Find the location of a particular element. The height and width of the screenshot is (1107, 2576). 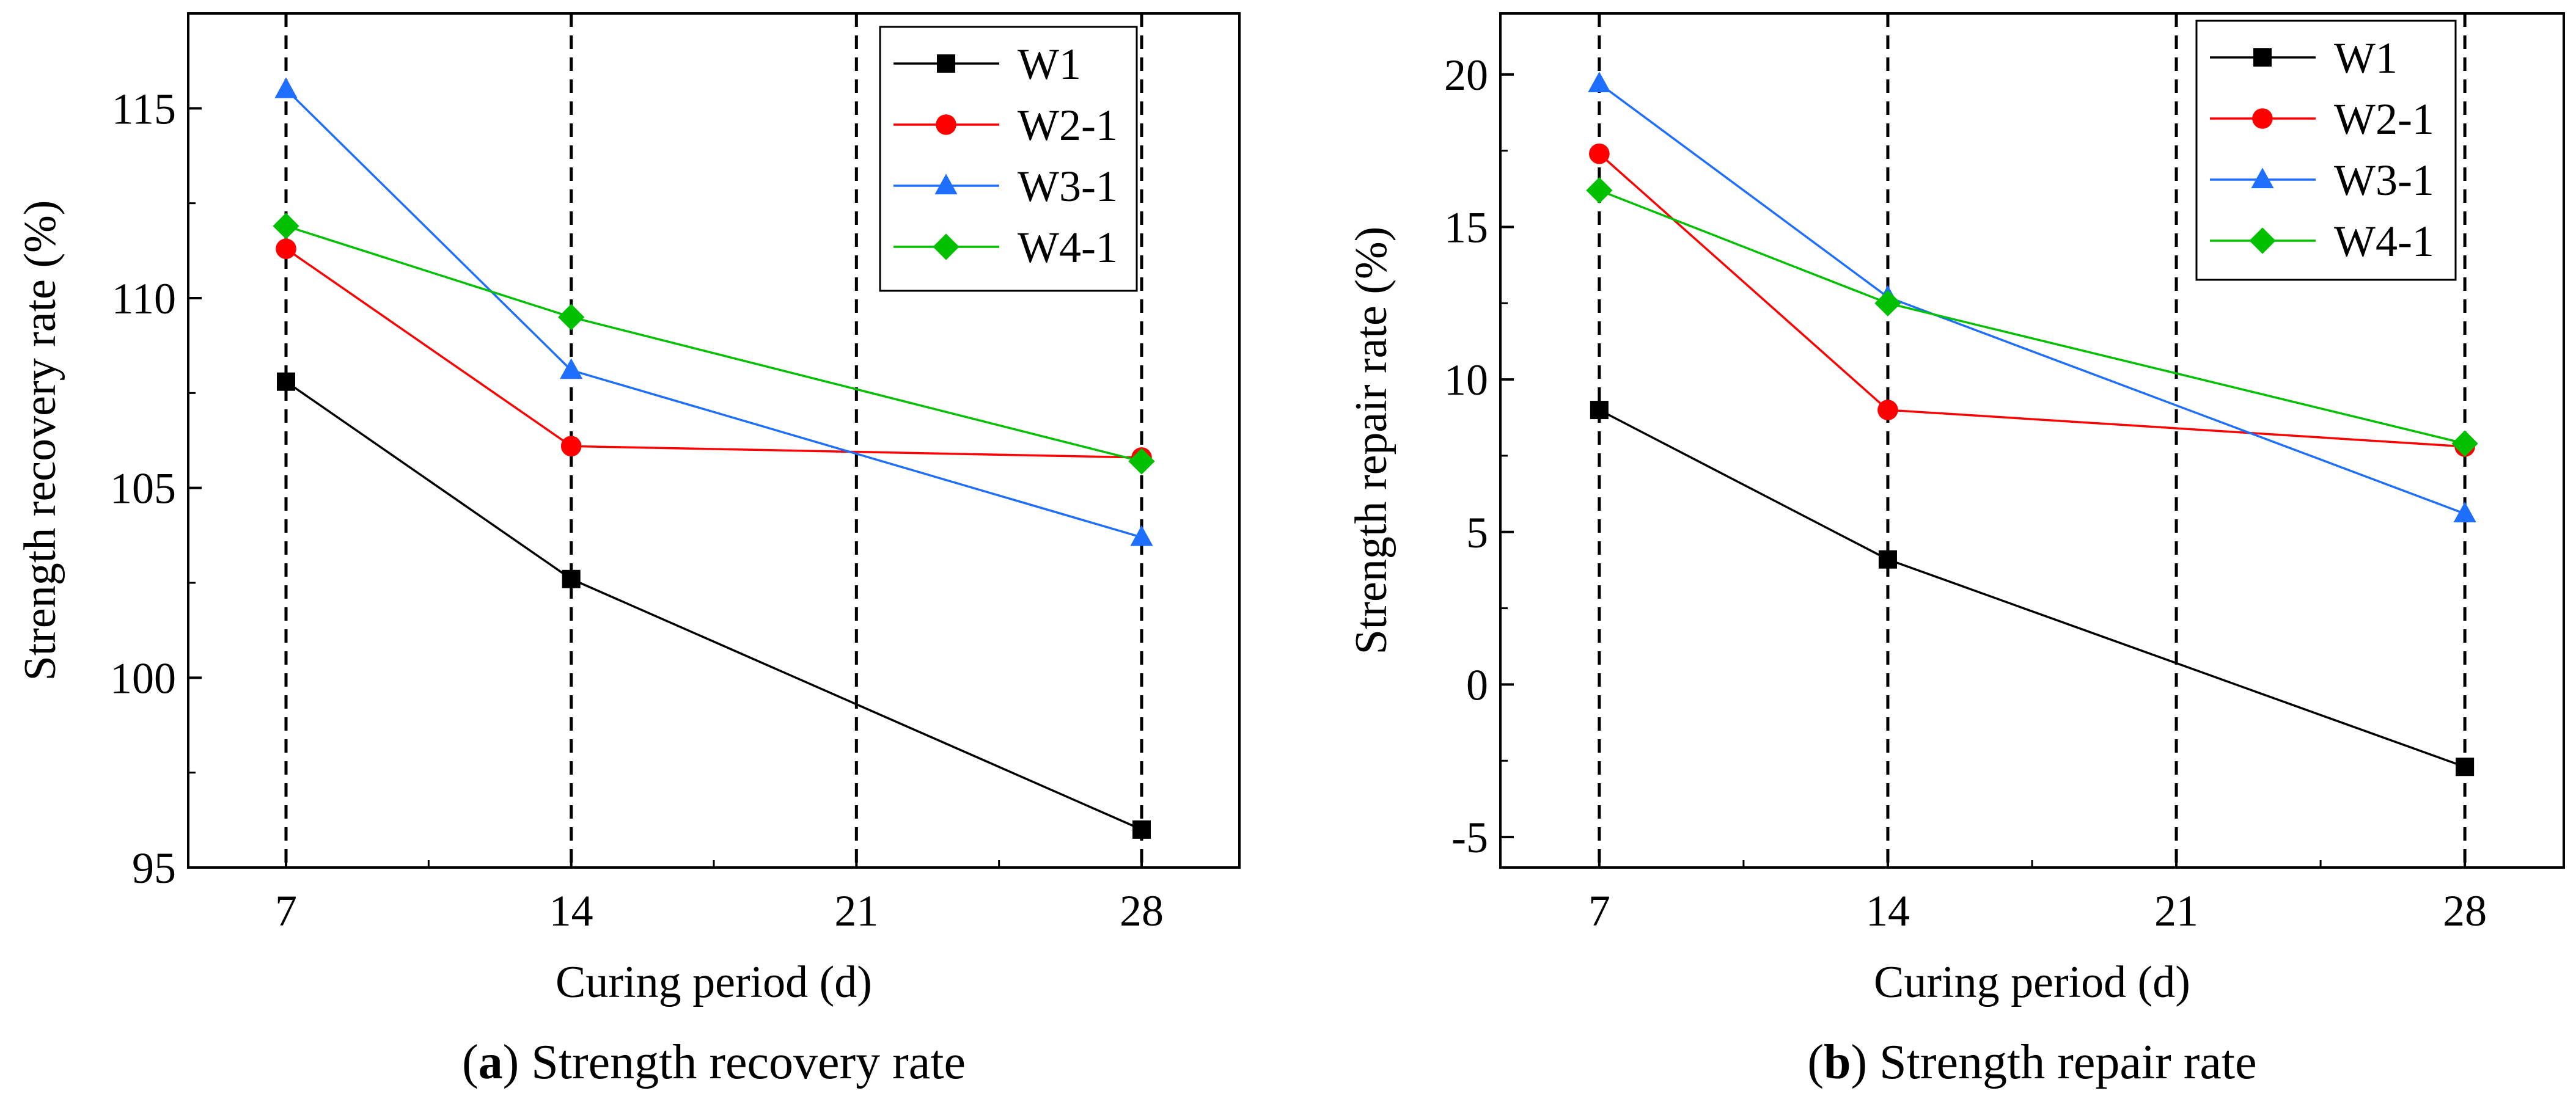

legend-box is located at coordinates (2326, 150).